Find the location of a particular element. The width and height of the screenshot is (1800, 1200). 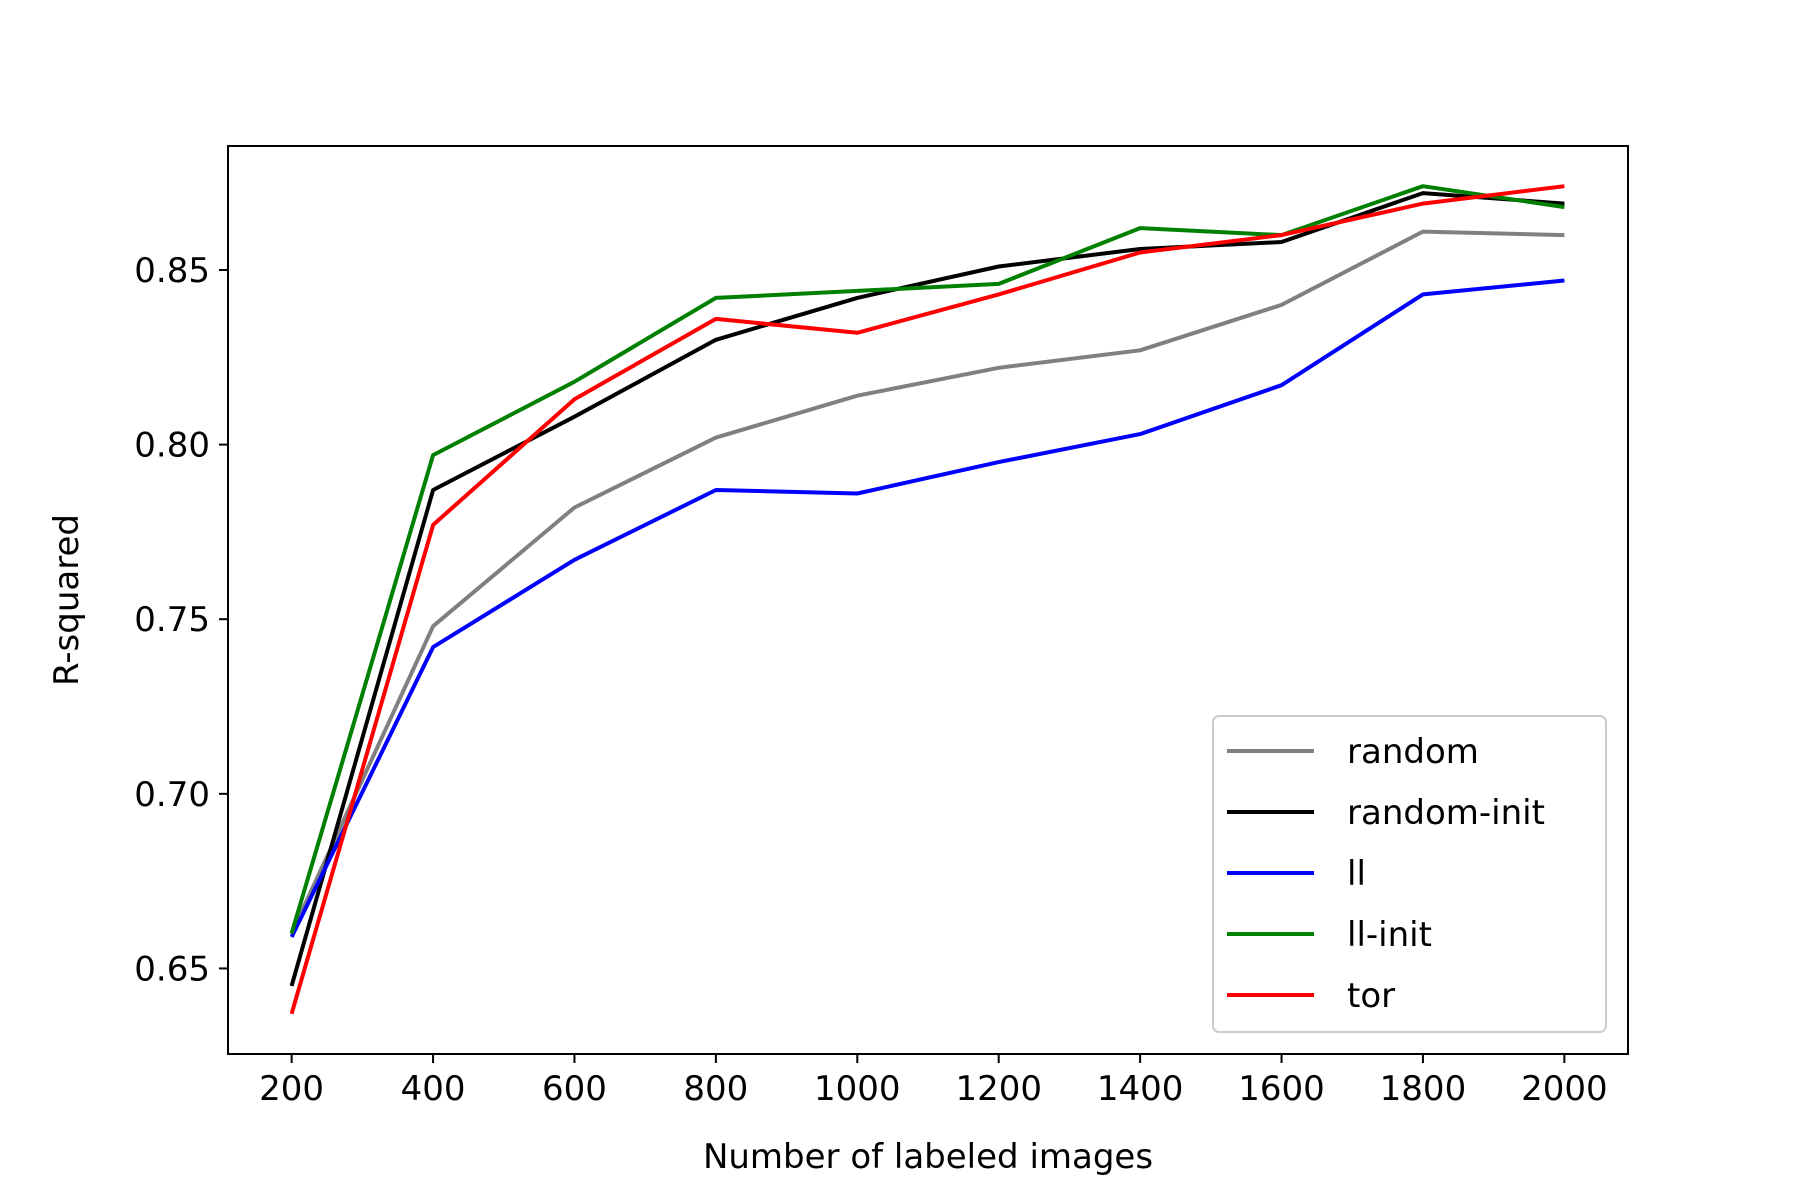

x-tick-label: 1000 is located at coordinates (857, 1089).